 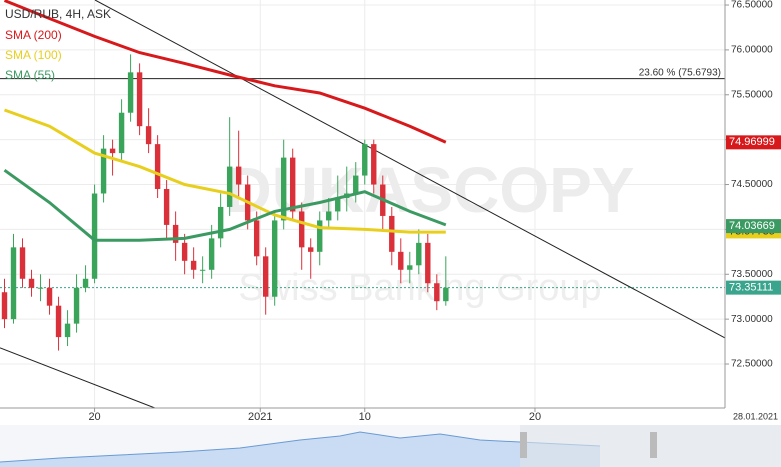 I want to click on y-tick-label: 75.50000, so click(x=752, y=94).